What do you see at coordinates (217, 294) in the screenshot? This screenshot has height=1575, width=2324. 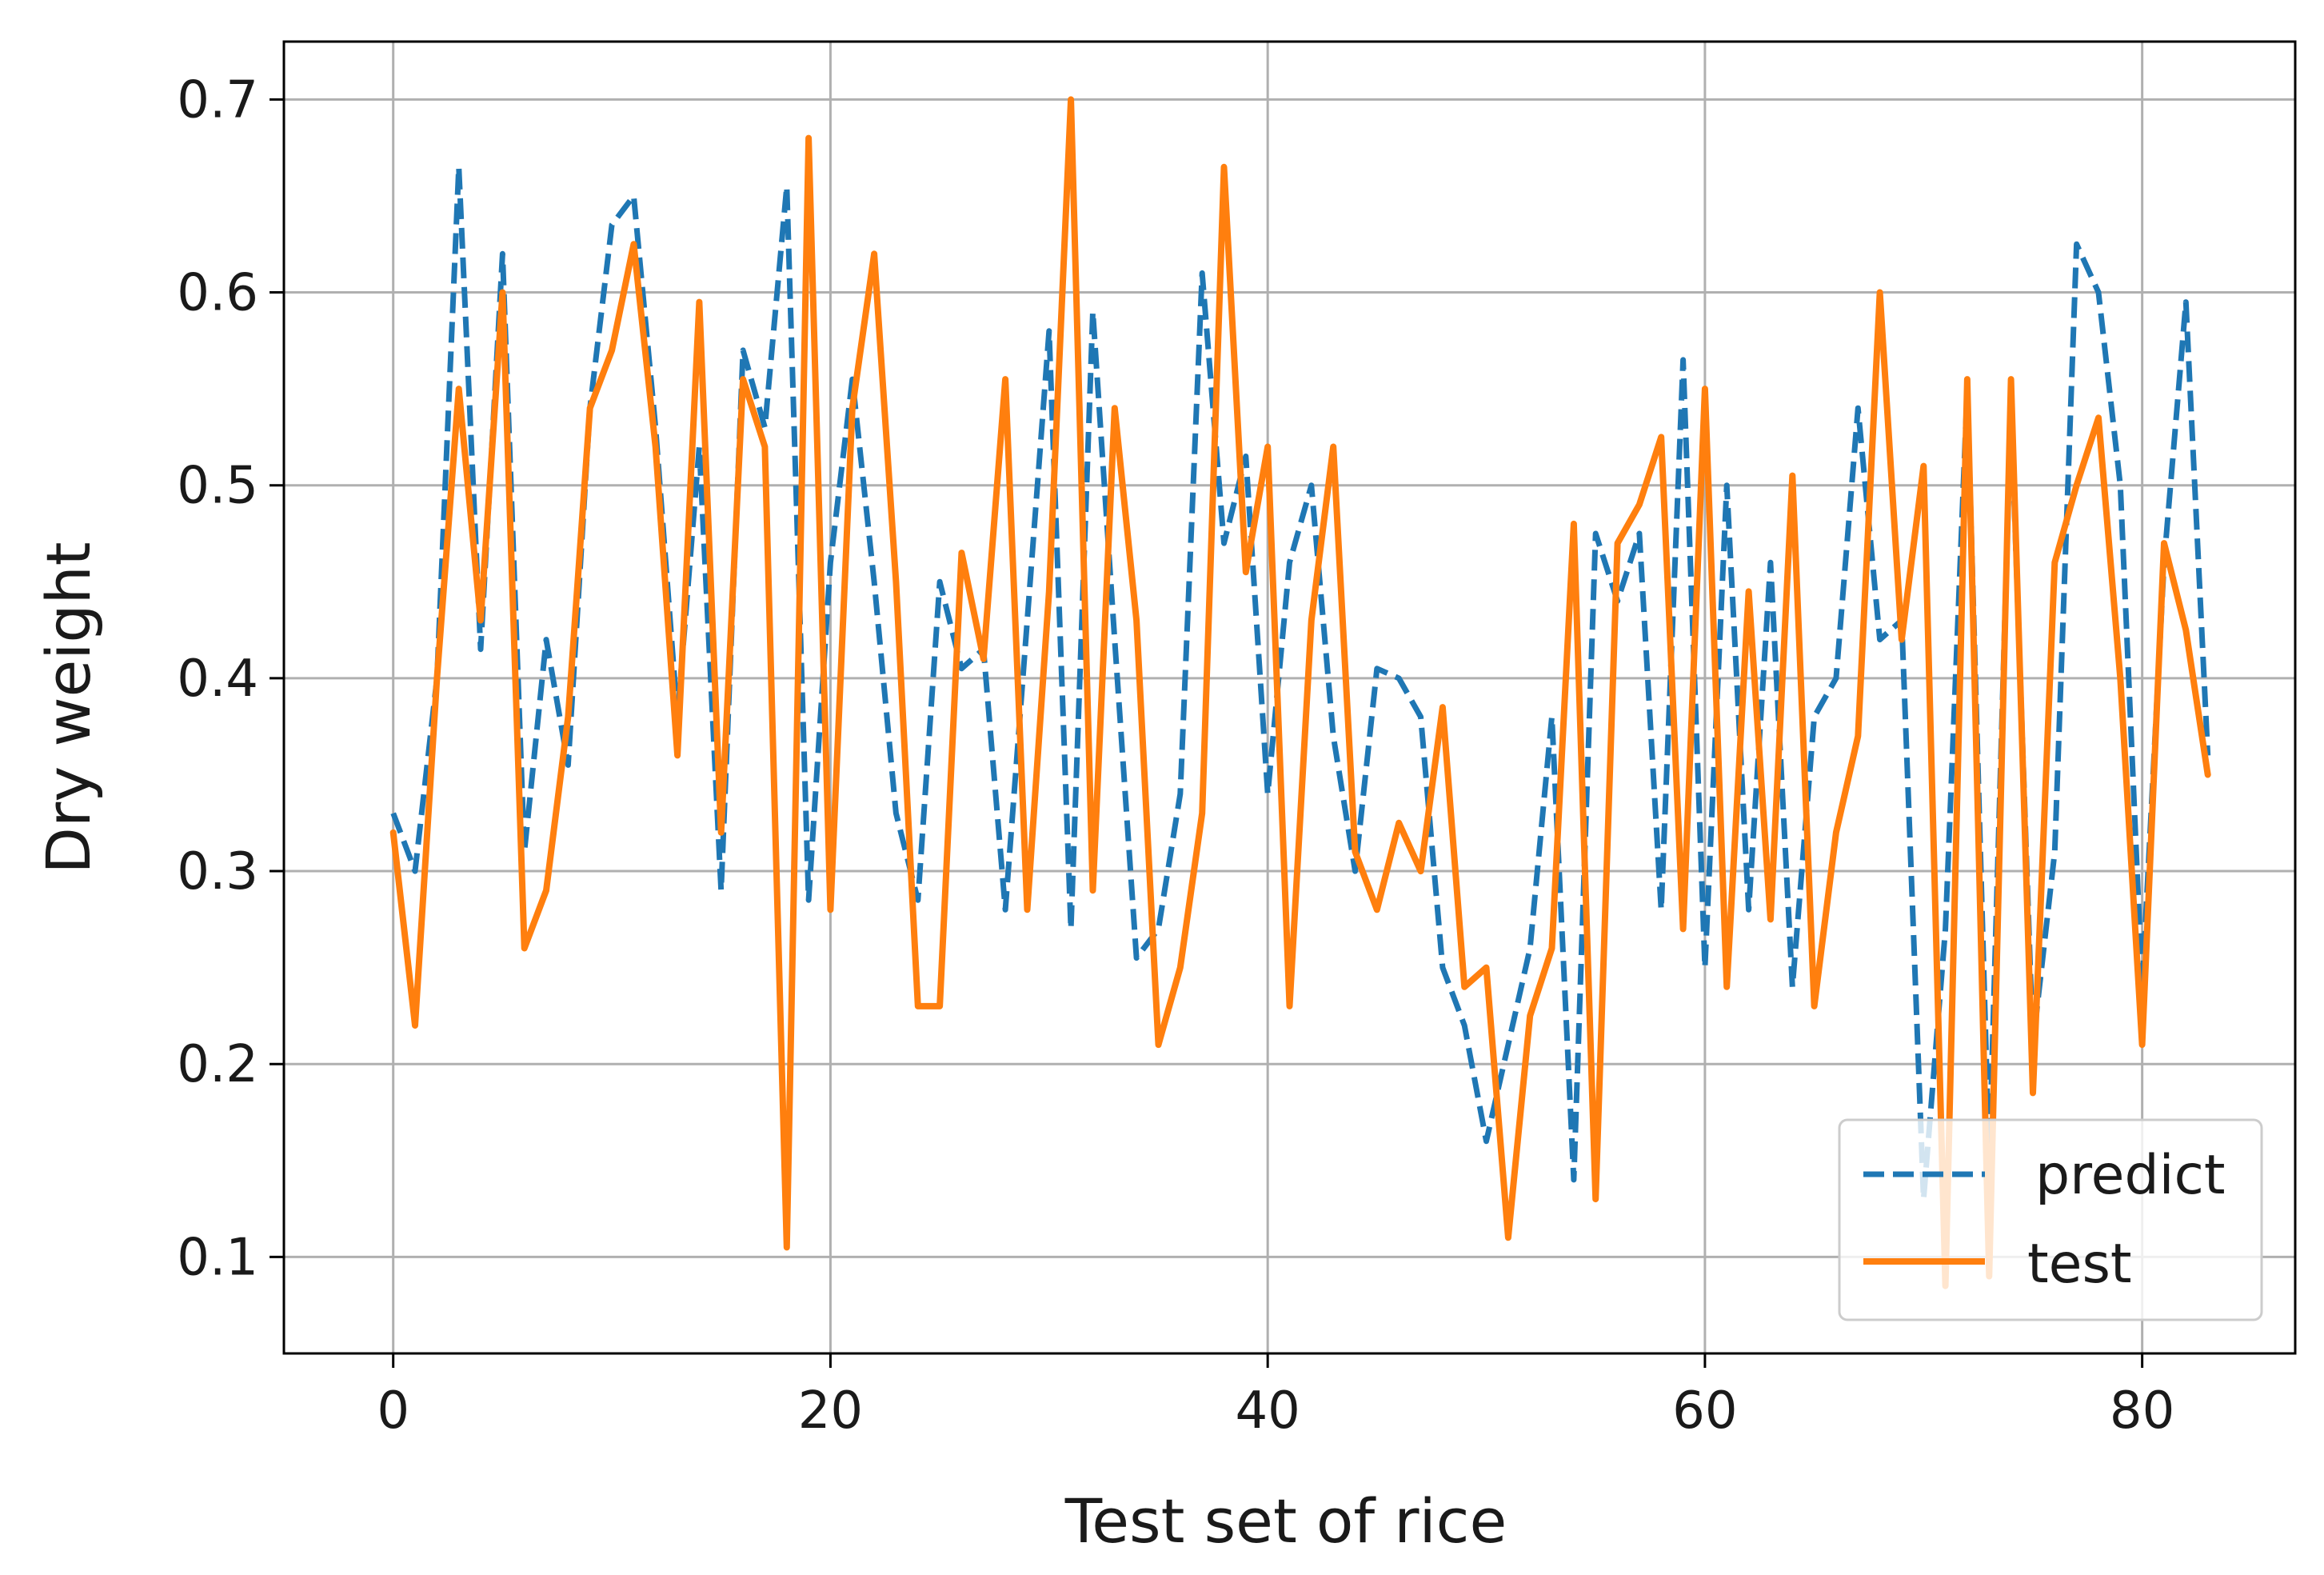 I see `y-tick-label: 0.6` at bounding box center [217, 294].